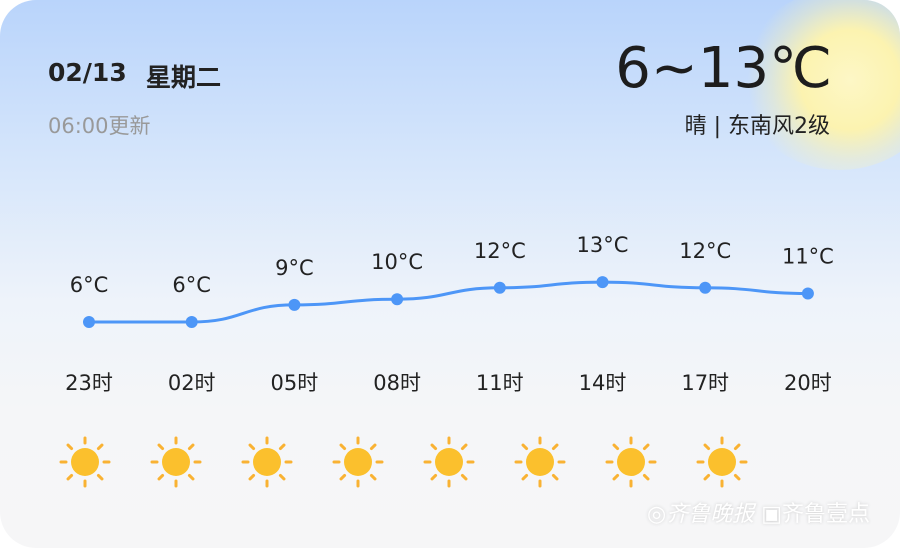  Describe the element at coordinates (184, 77) in the screenshot. I see `weekday: 星期二` at that location.